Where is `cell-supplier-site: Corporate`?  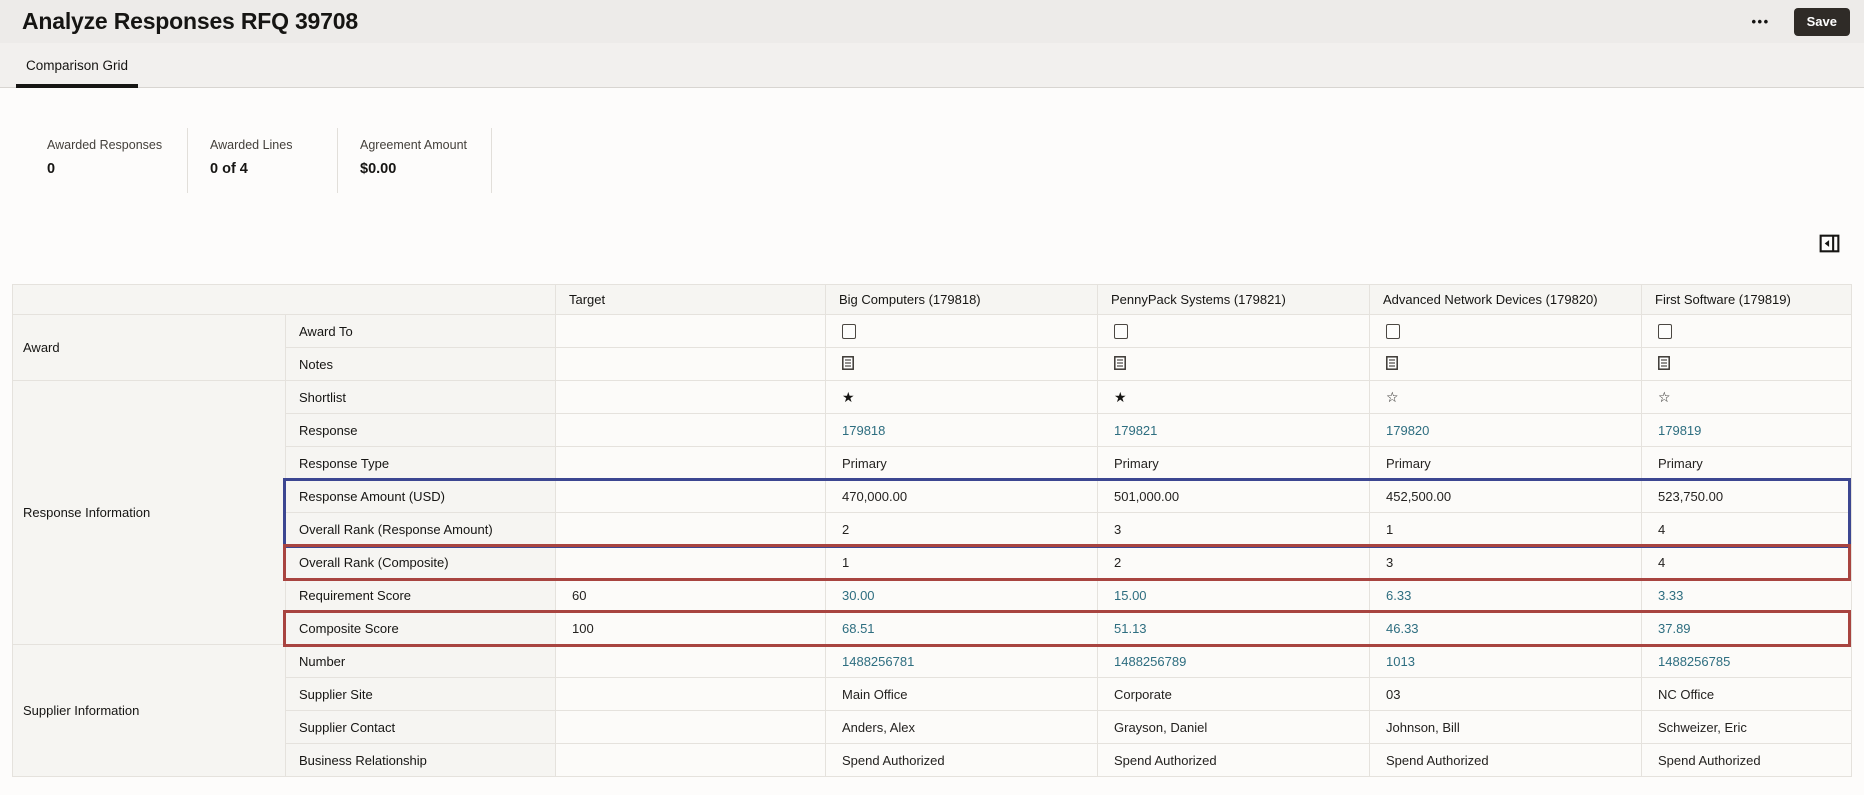 cell-supplier-site: Corporate is located at coordinates (1233, 694).